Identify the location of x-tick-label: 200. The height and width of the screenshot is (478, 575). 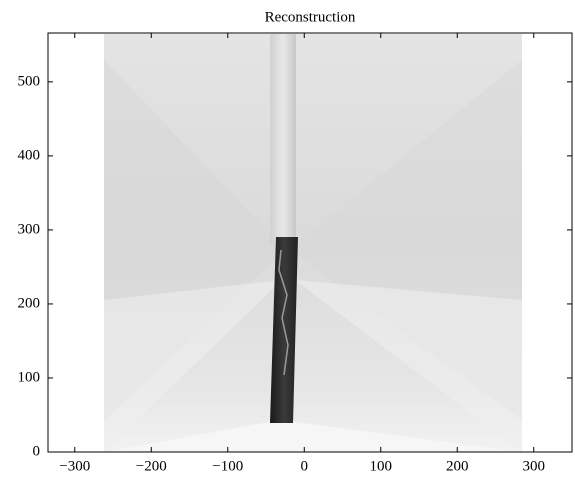
(457, 466).